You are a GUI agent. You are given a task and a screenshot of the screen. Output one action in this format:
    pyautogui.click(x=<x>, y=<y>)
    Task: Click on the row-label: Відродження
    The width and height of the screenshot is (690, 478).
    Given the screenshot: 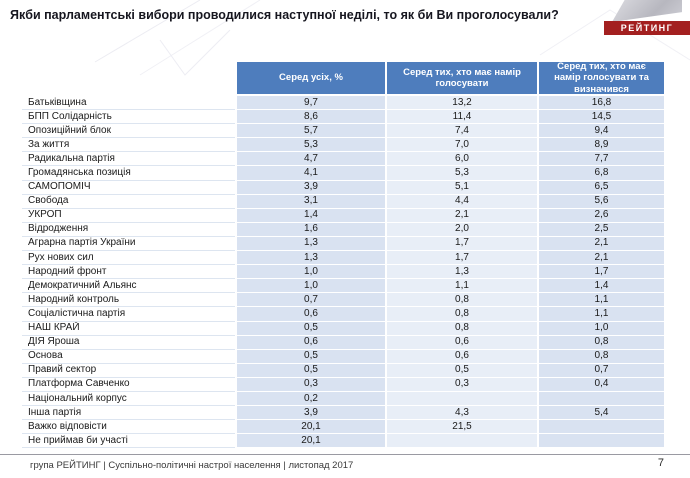 What is the action you would take?
    pyautogui.click(x=128, y=229)
    